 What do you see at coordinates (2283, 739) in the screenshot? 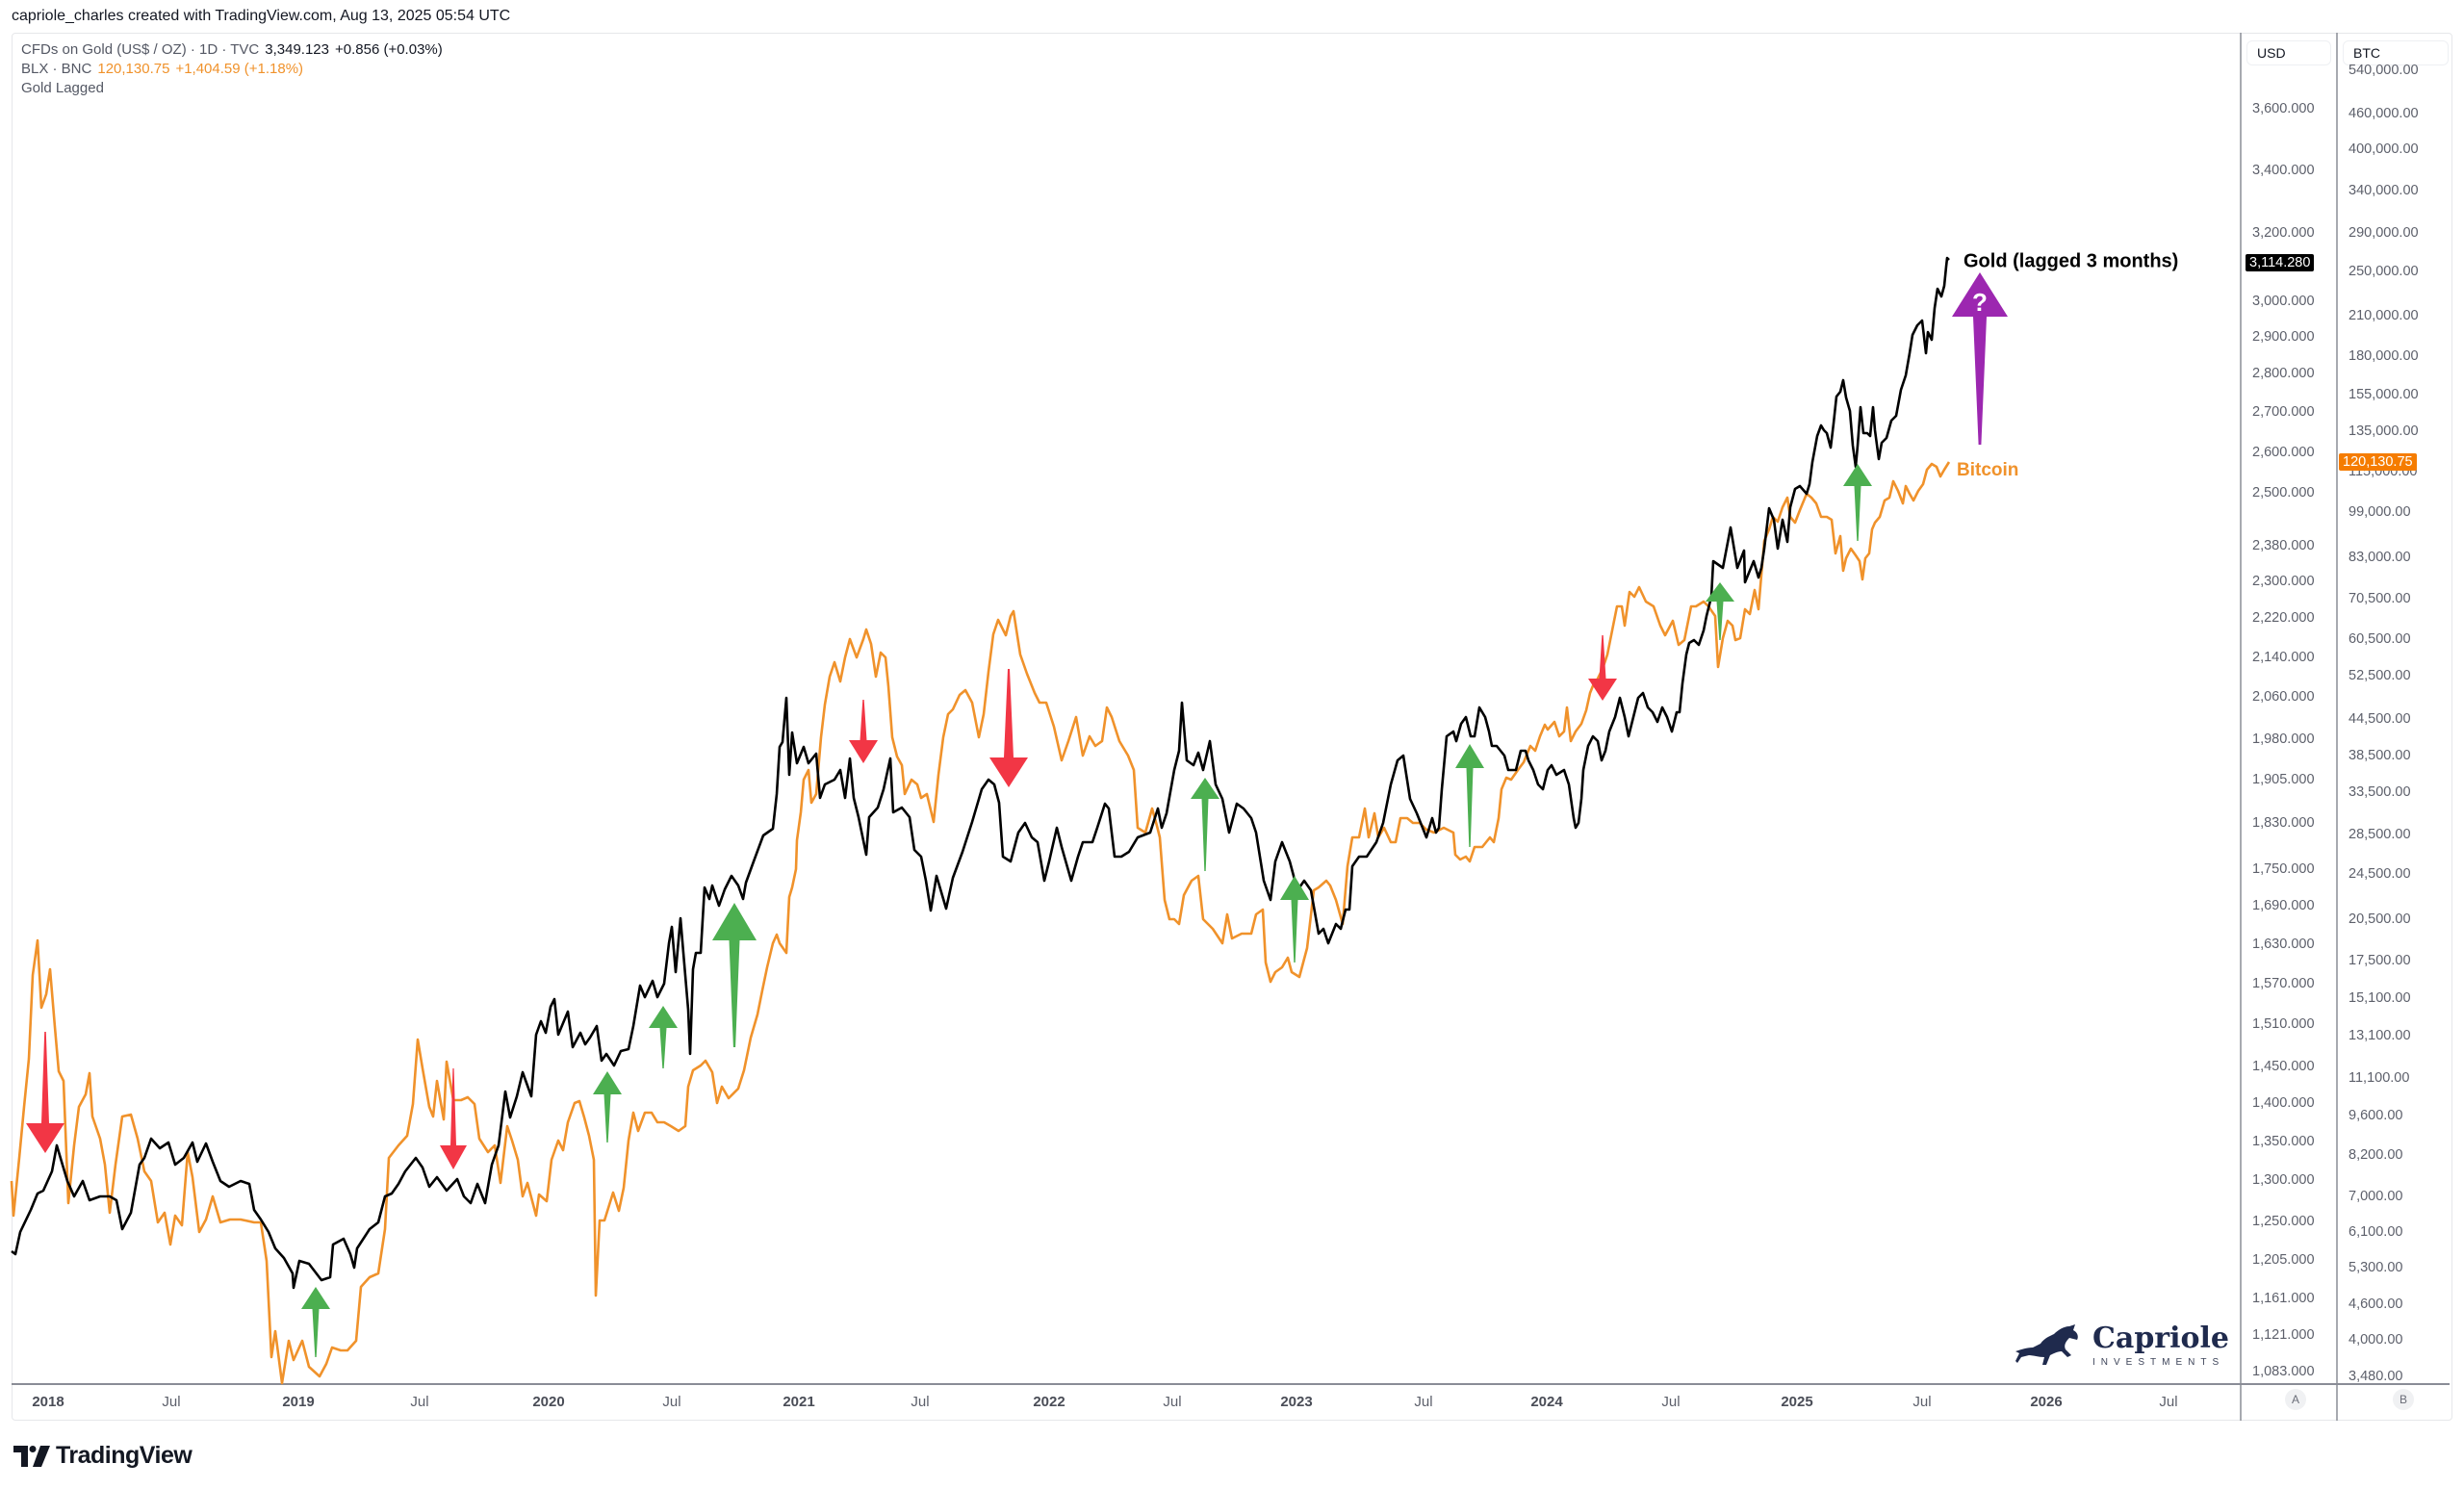
I see `usd-tick-label: 1,980.000` at bounding box center [2283, 739].